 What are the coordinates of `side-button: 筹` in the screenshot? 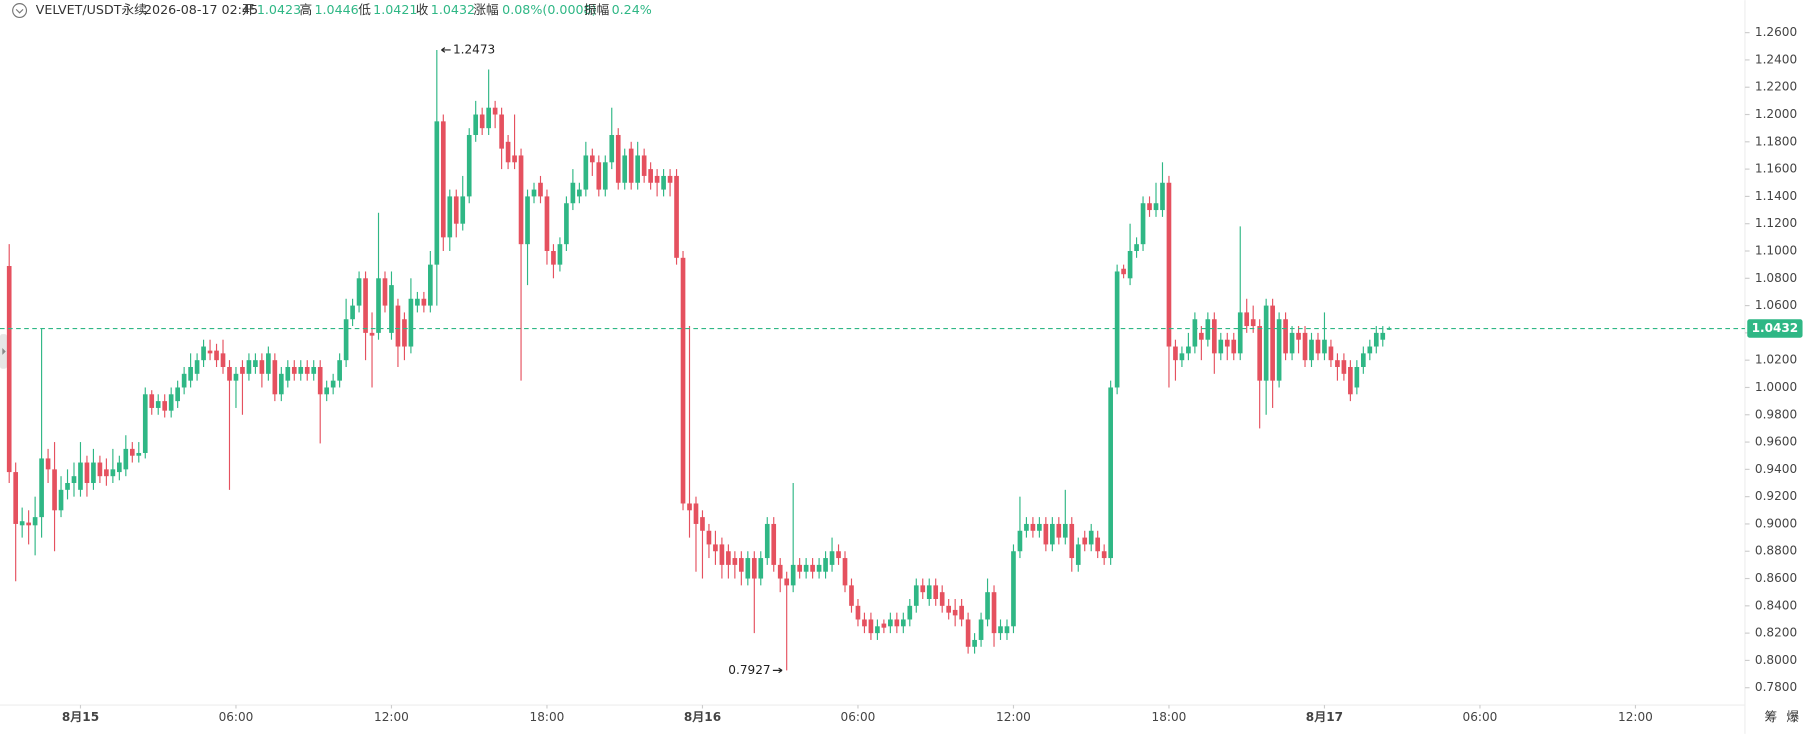 It's located at (1771, 716).